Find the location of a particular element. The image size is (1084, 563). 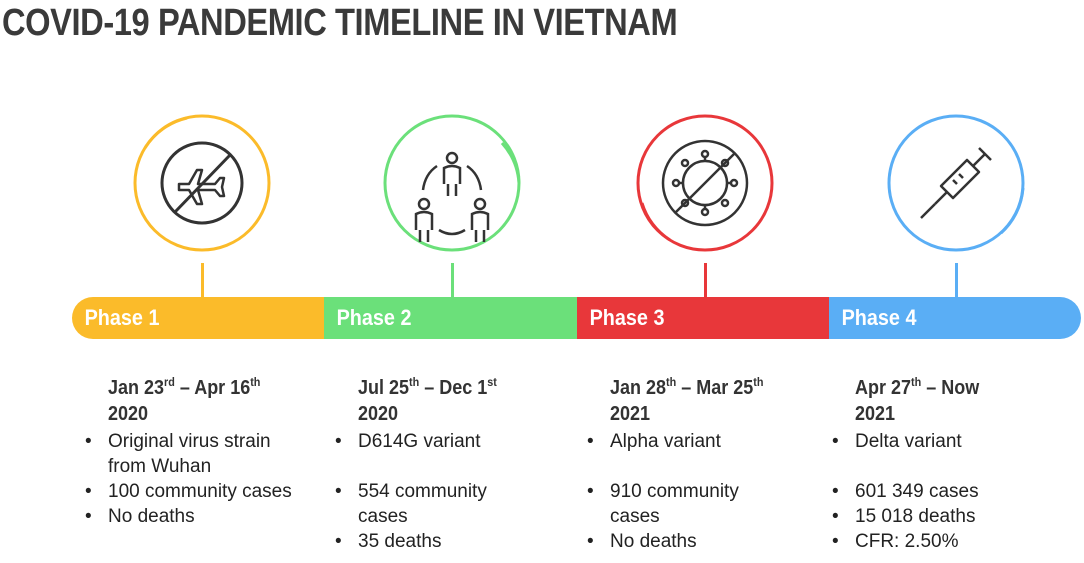

phase-3-bar: Phase 3 is located at coordinates (703, 318).